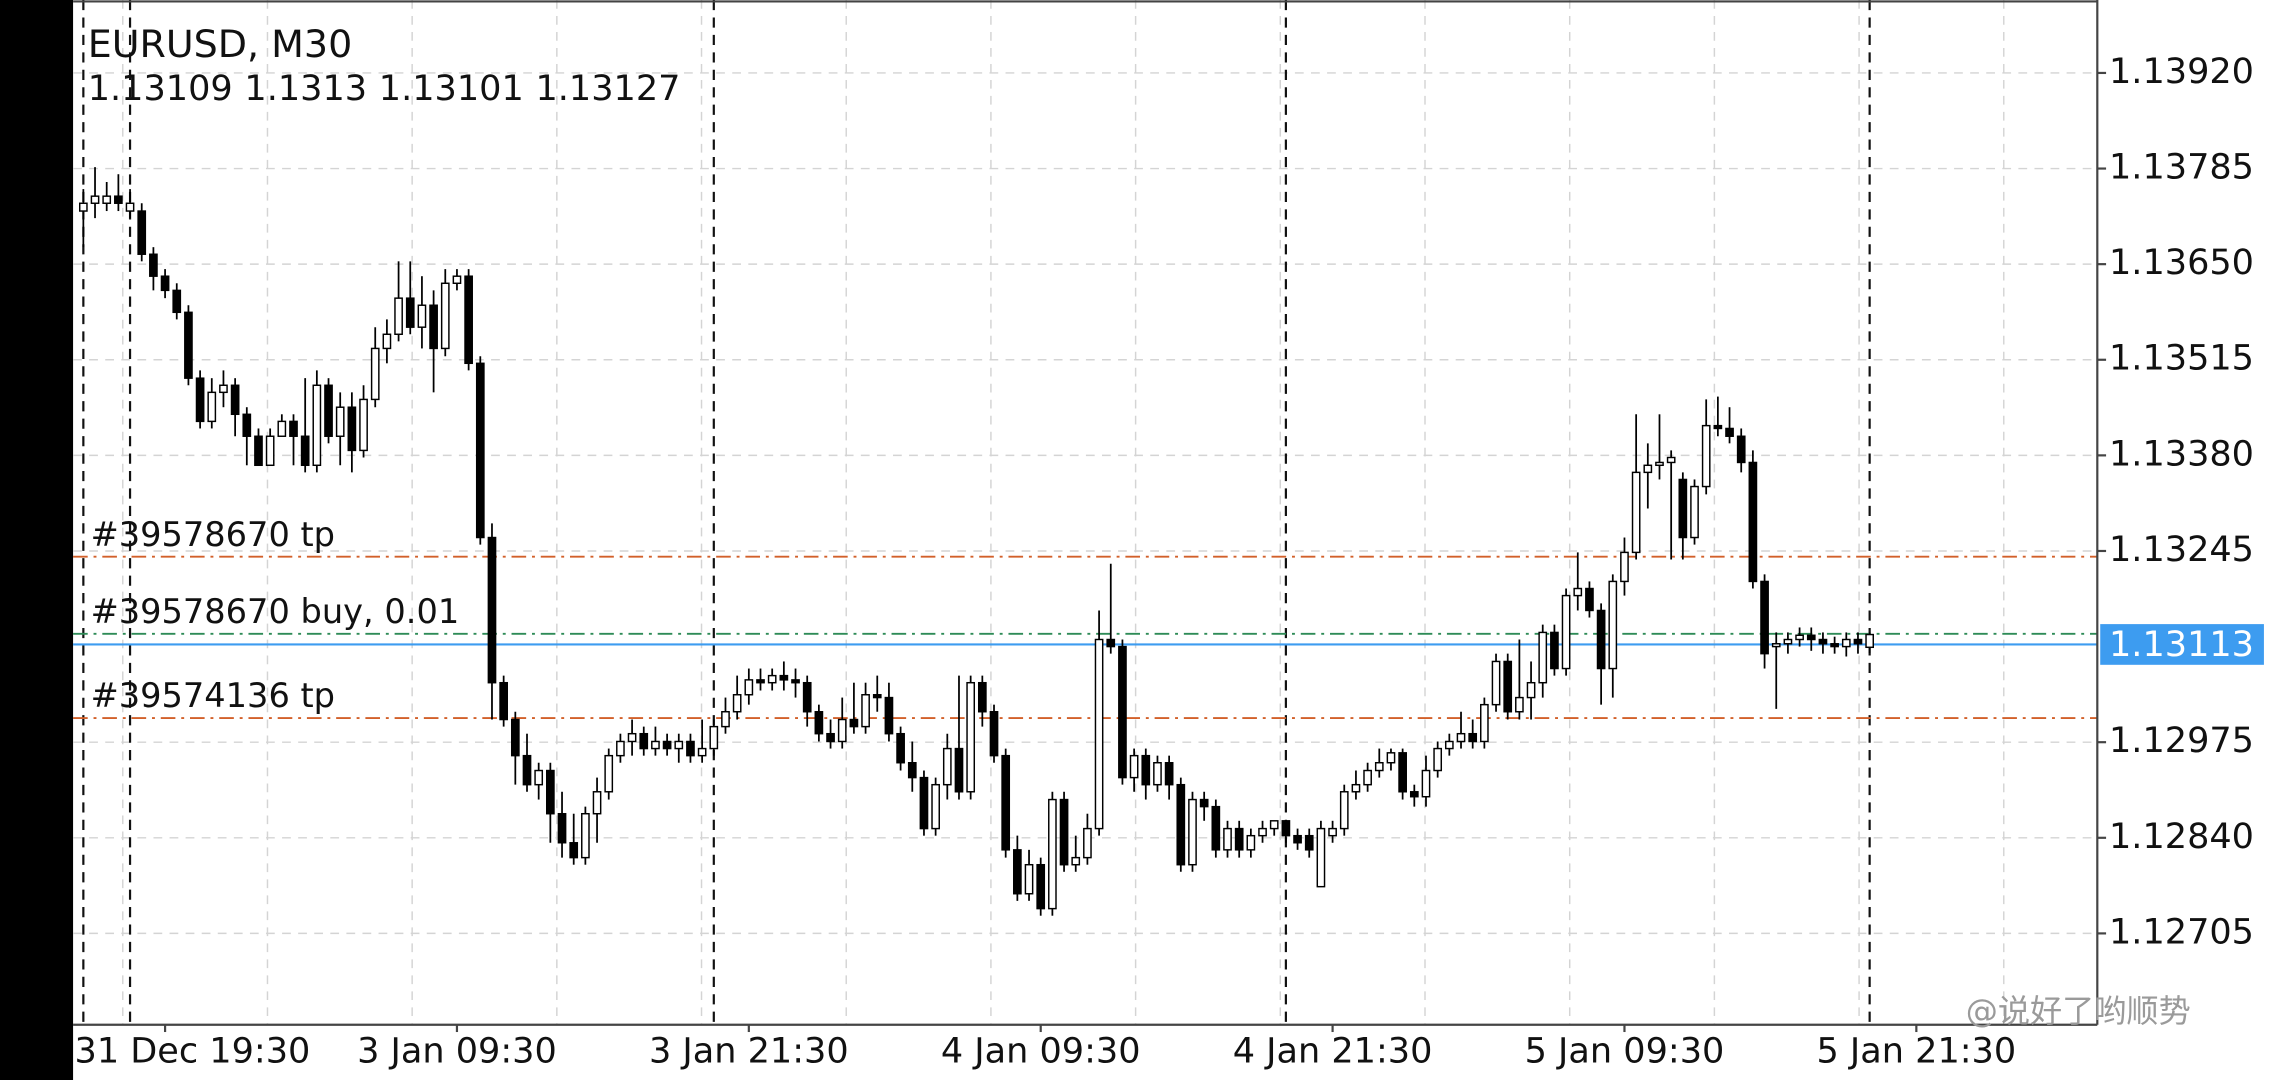 Image resolution: width=2280 pixels, height=1080 pixels. Describe the element at coordinates (1625, 1051) in the screenshot. I see `x-tick-label: 5 Jan 09:30` at that location.